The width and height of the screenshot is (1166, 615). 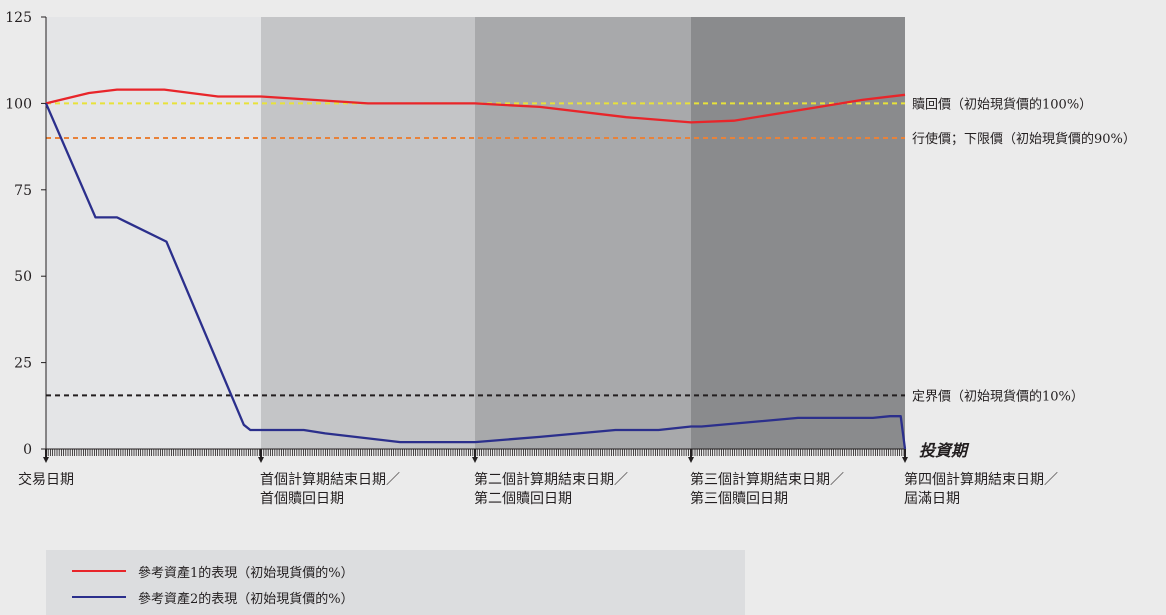 I want to click on reference-label-2: 定界價（初始現貨價的10%）, so click(x=998, y=396).